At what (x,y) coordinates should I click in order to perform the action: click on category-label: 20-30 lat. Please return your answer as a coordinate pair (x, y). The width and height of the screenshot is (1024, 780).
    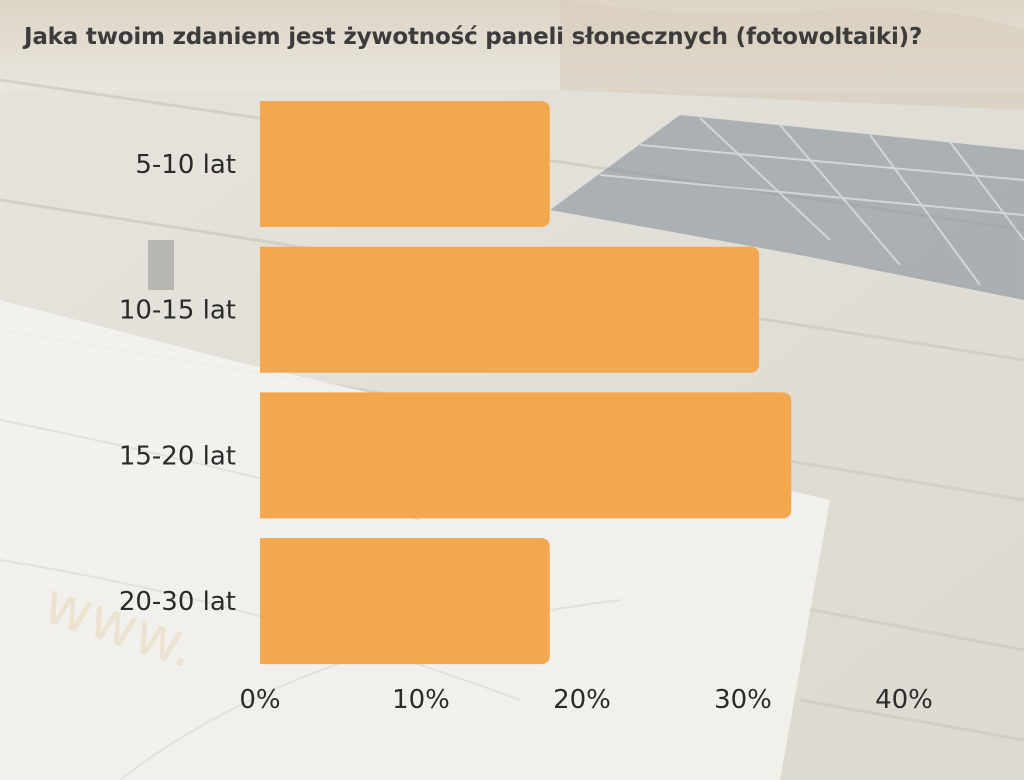
    Looking at the image, I should click on (177, 602).